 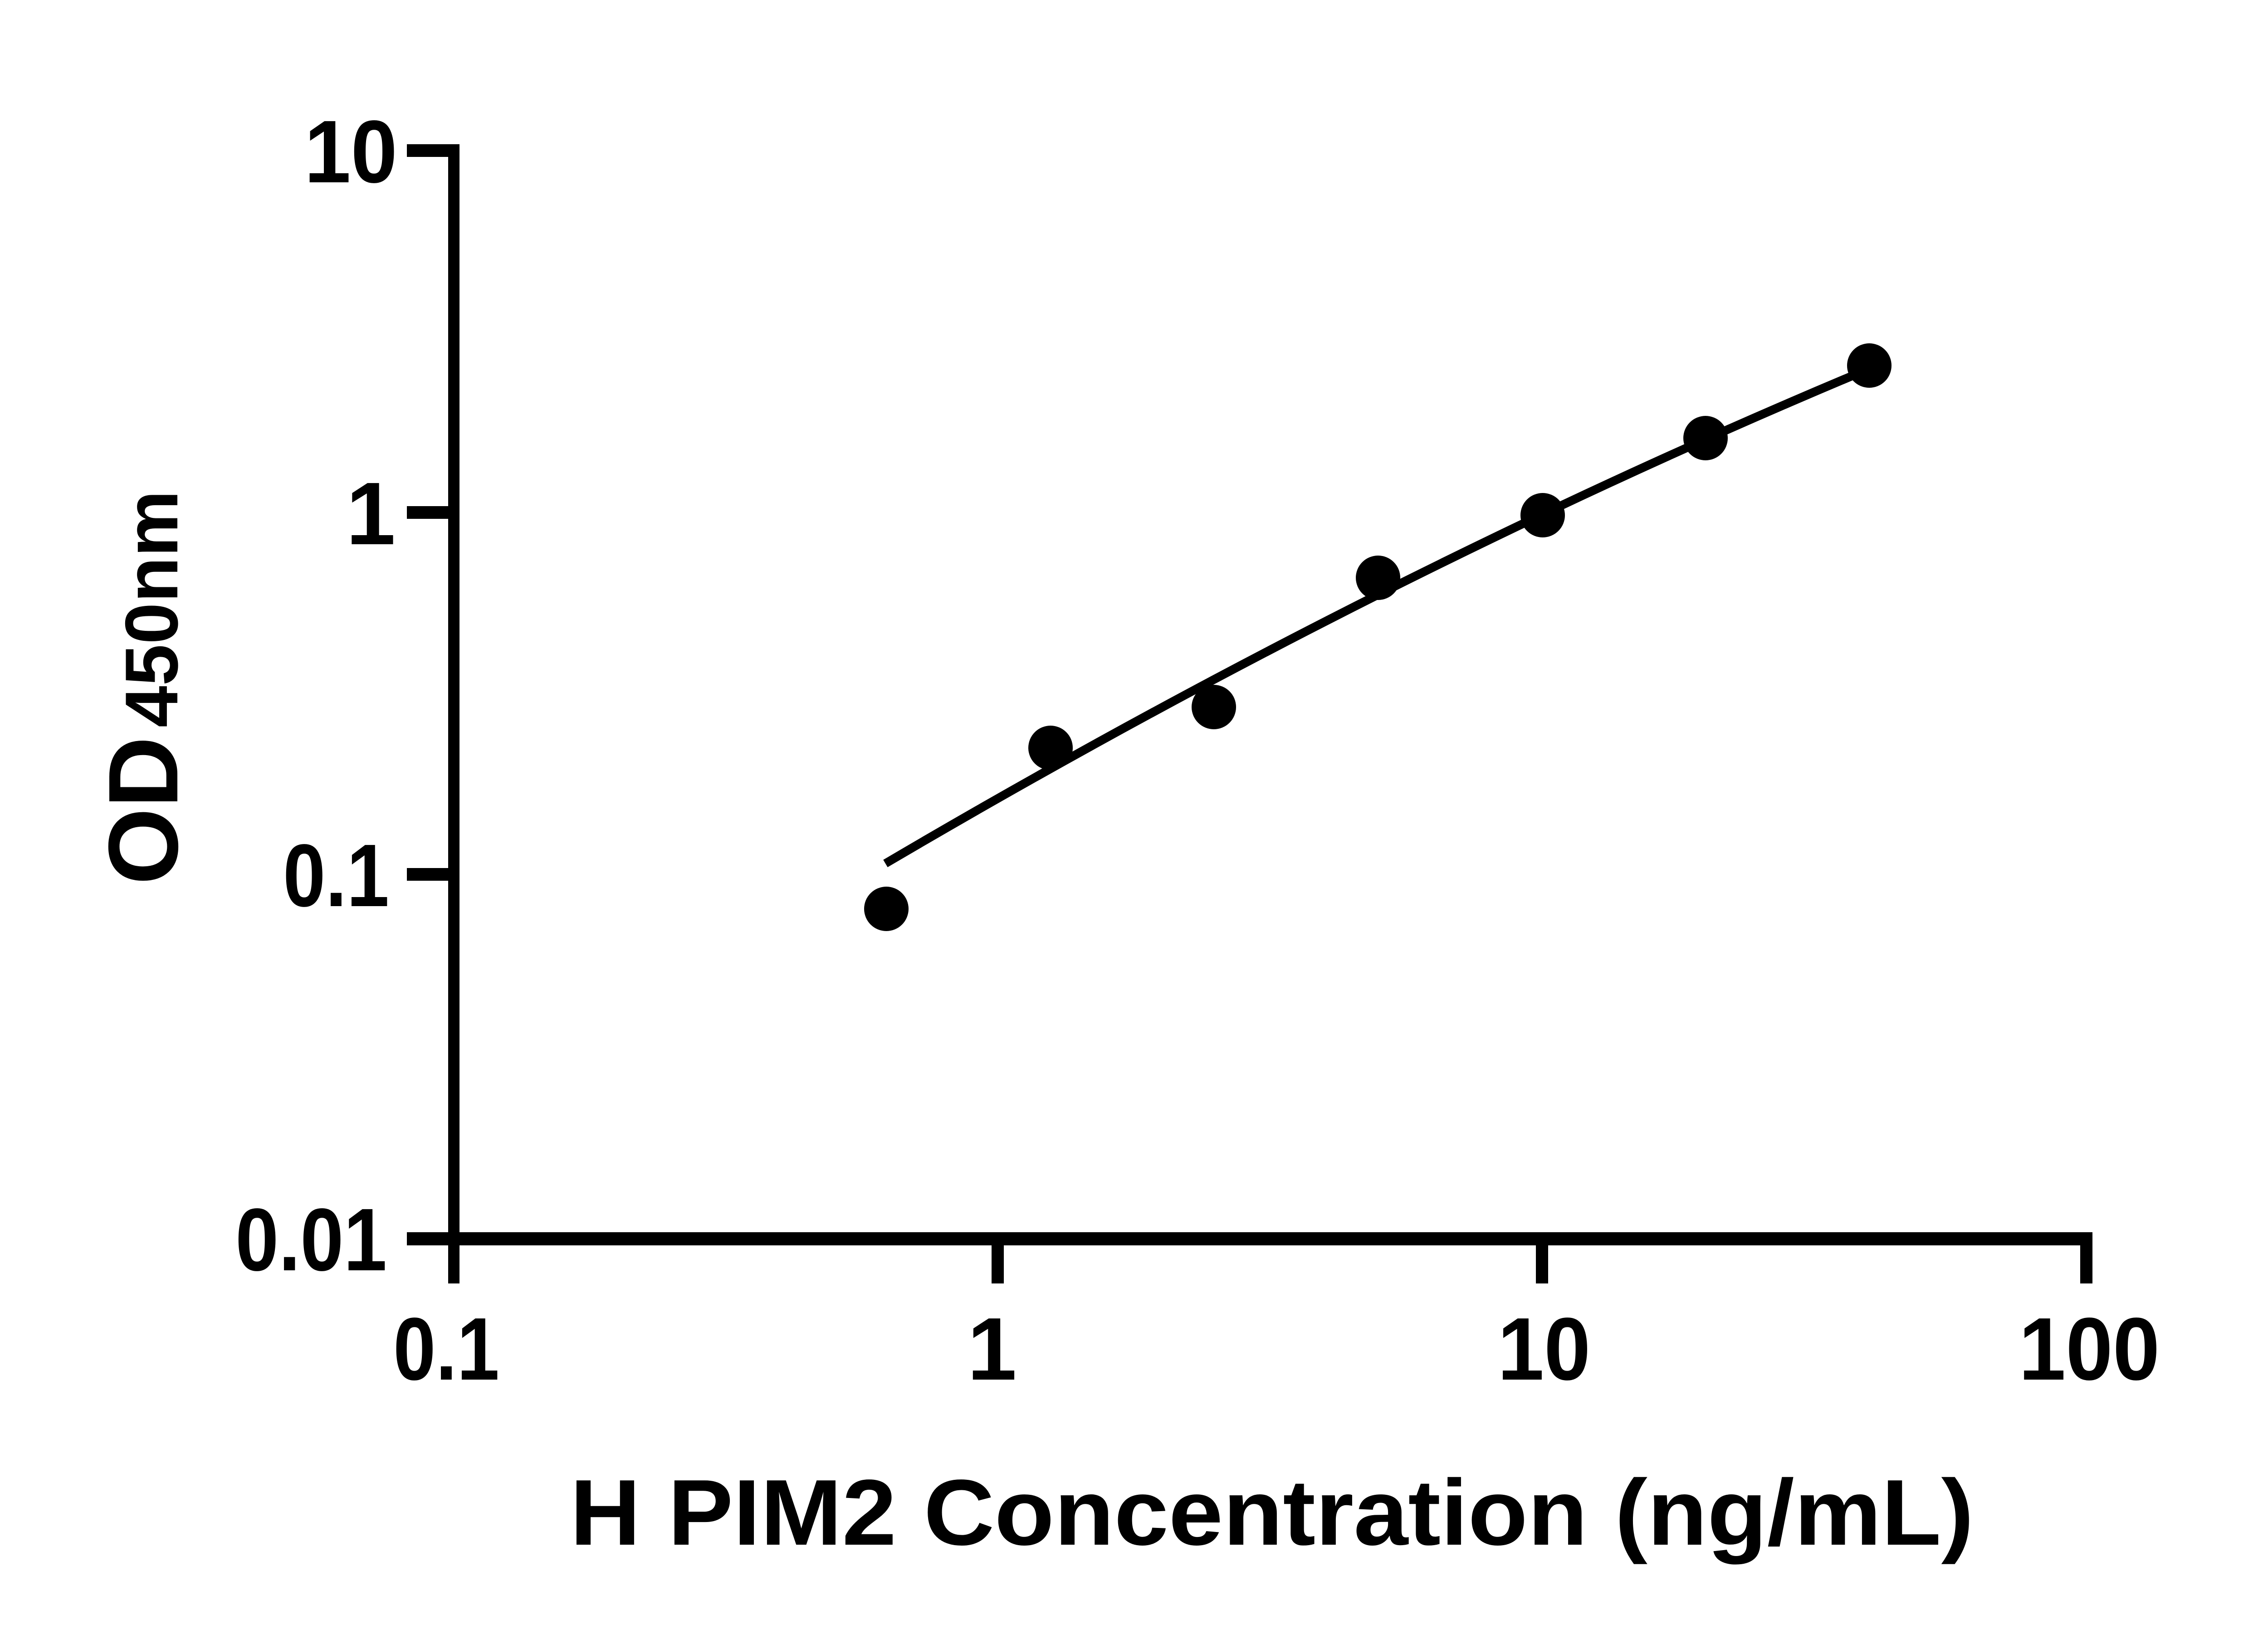 What do you see at coordinates (2089, 1349) in the screenshot?
I see `svg-text: 100` at bounding box center [2089, 1349].